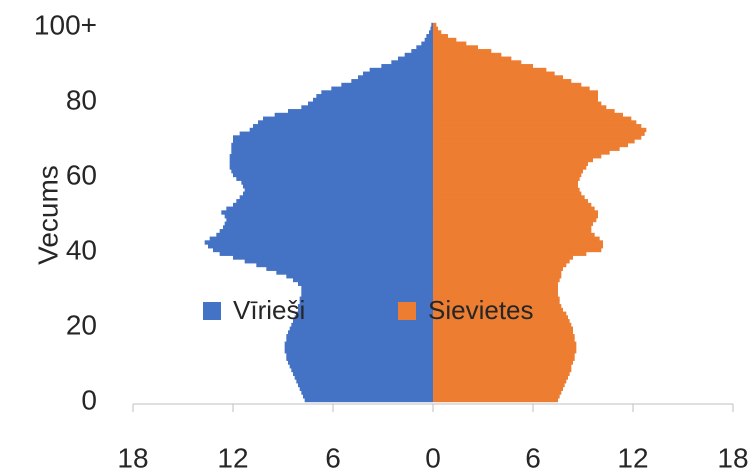  Describe the element at coordinates (65, 24) in the screenshot. I see `y-tick-label: 100+` at that location.